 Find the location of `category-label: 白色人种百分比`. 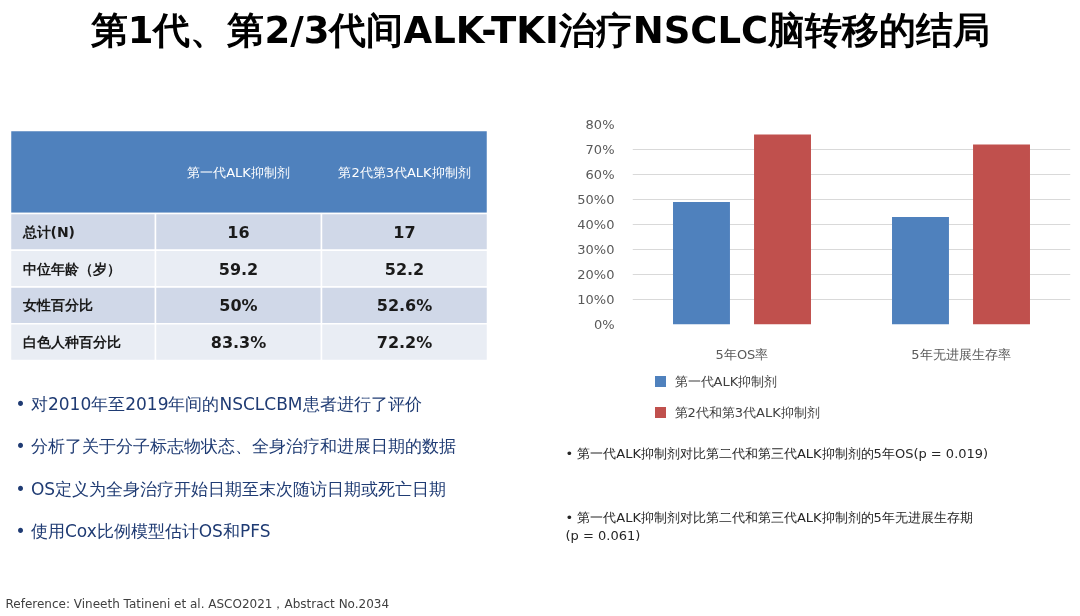

category-label: 白色人种百分比 is located at coordinates (71, 342).